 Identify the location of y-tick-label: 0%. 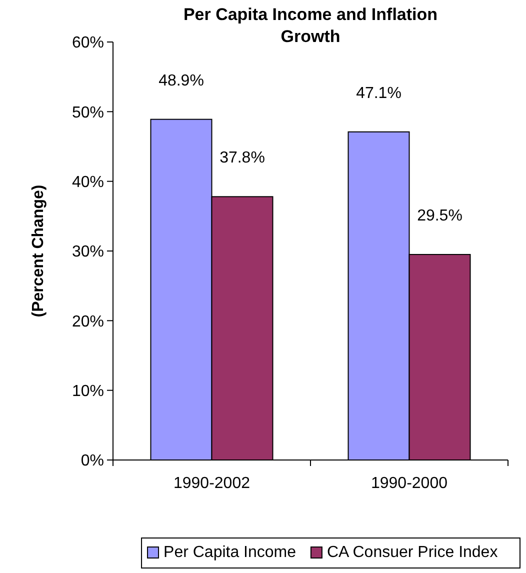
(92, 461).